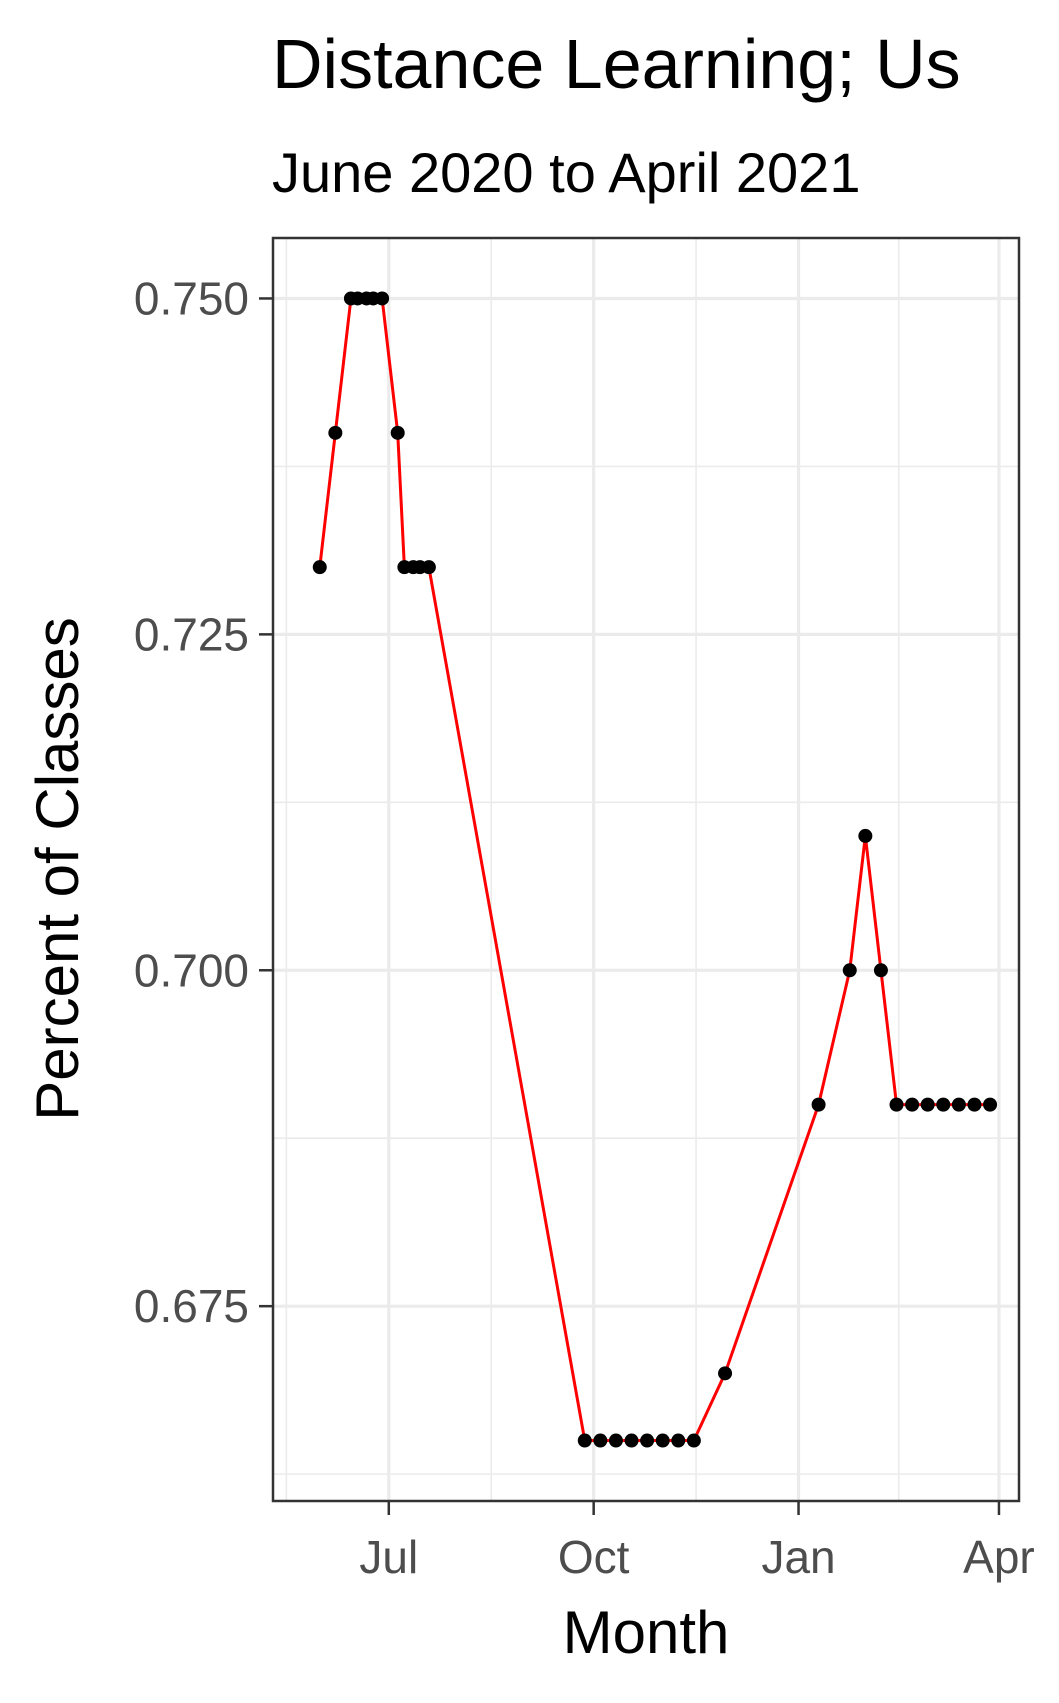  I want to click on y-tick-label: 0.750, so click(191, 298).